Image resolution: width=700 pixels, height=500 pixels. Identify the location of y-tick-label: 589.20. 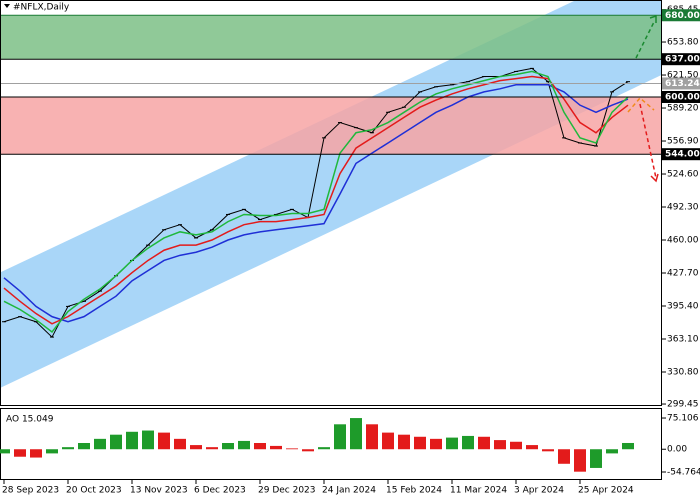
(683, 109).